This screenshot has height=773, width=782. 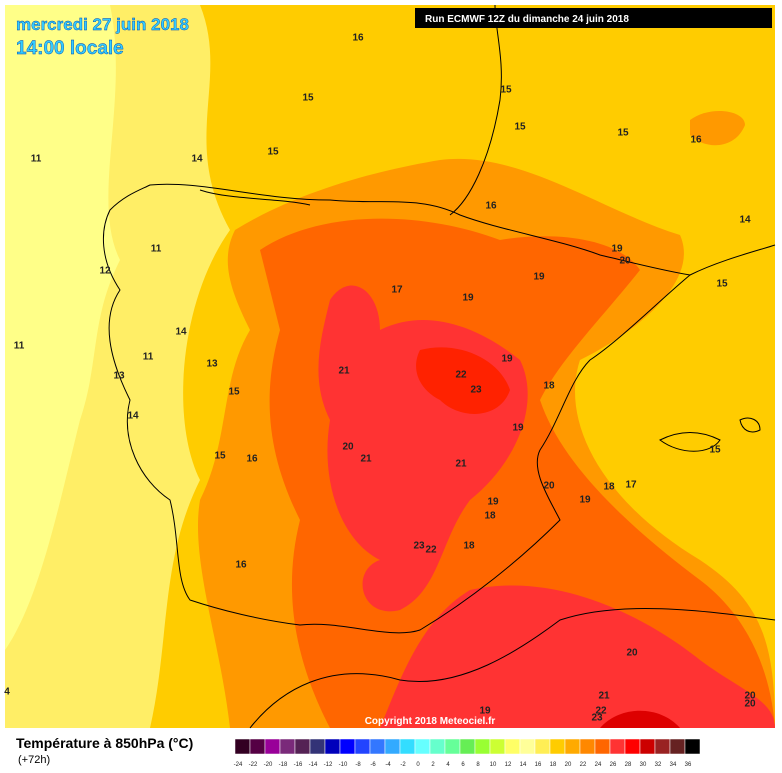 I want to click on run-info: Run ECMWF 12Z du dimanche 24 juin 2018, so click(x=527, y=19).